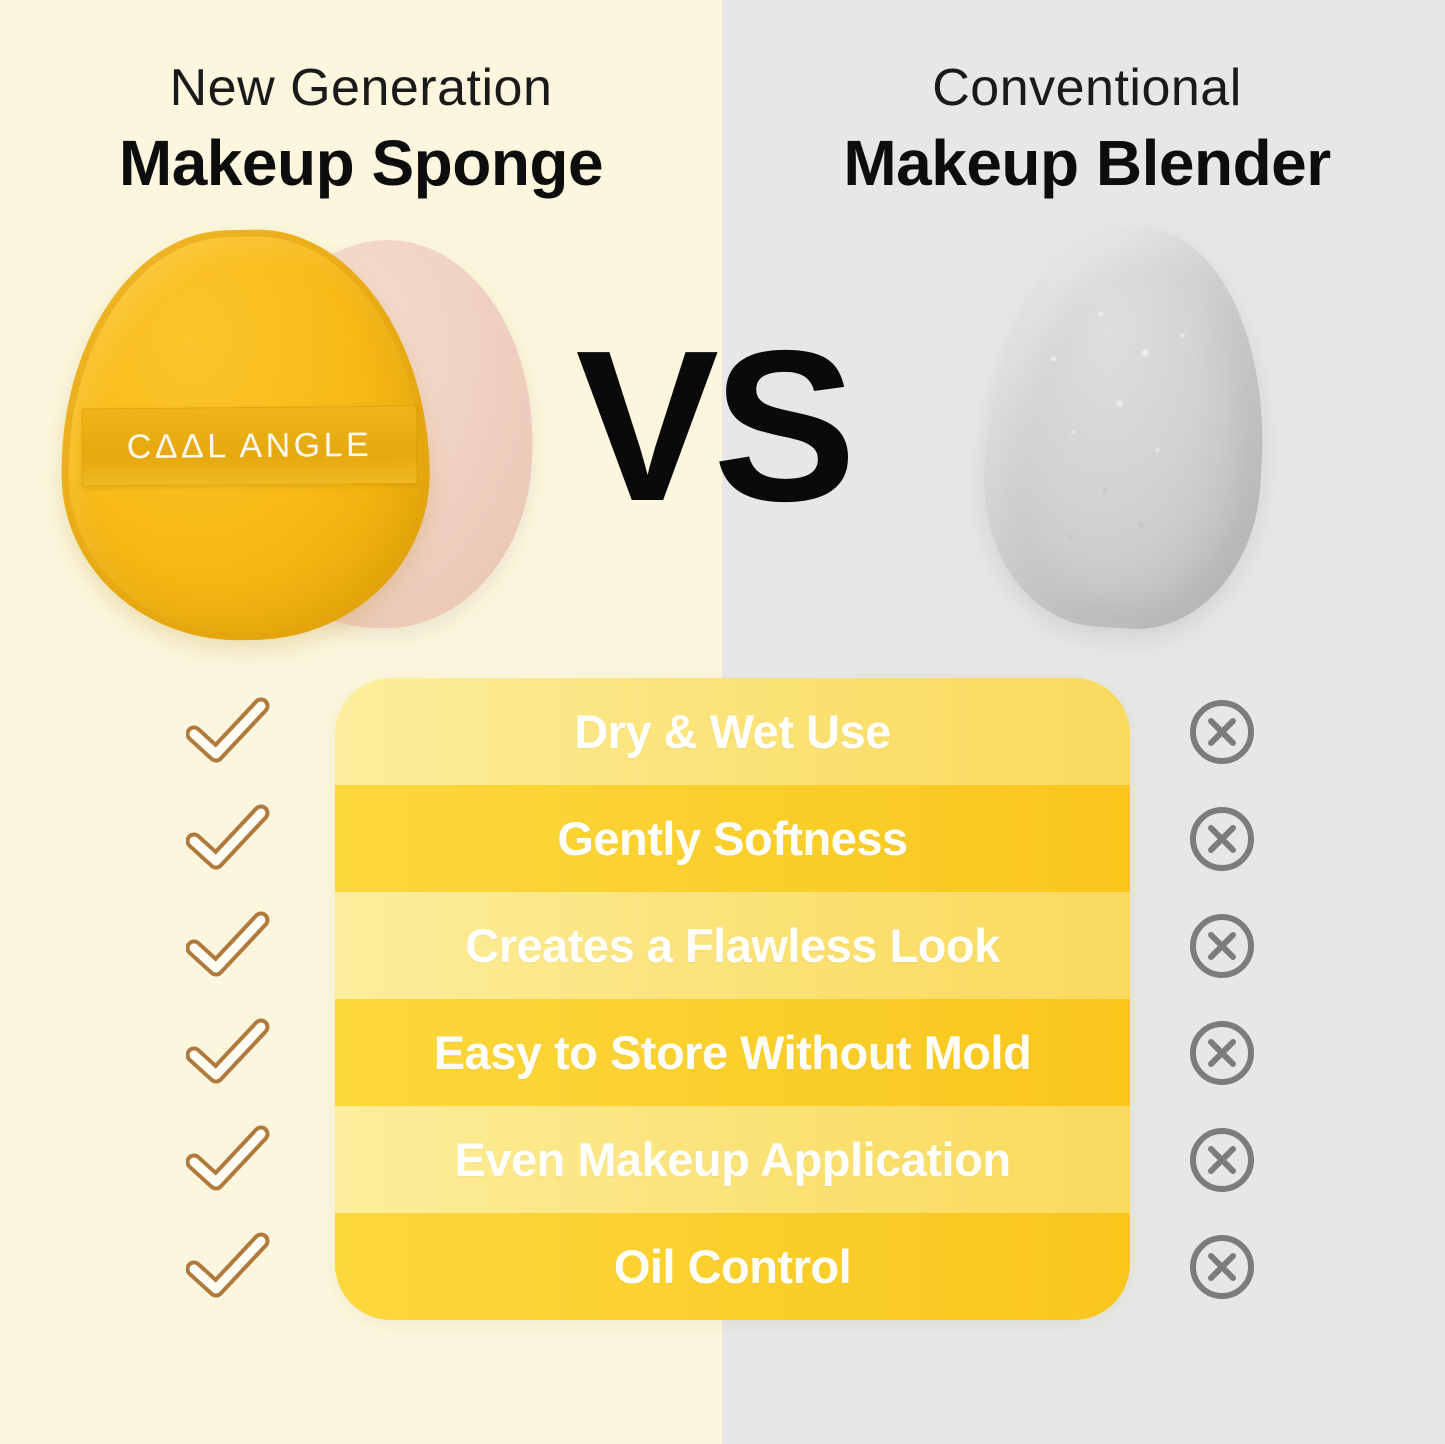  Describe the element at coordinates (716, 425) in the screenshot. I see `versus-label: VS` at that location.